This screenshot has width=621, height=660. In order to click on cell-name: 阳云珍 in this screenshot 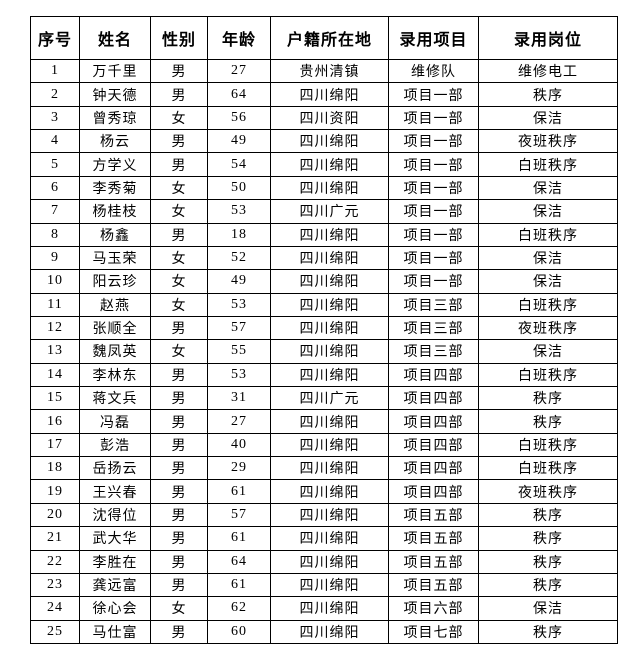, I will do `click(115, 281)`.